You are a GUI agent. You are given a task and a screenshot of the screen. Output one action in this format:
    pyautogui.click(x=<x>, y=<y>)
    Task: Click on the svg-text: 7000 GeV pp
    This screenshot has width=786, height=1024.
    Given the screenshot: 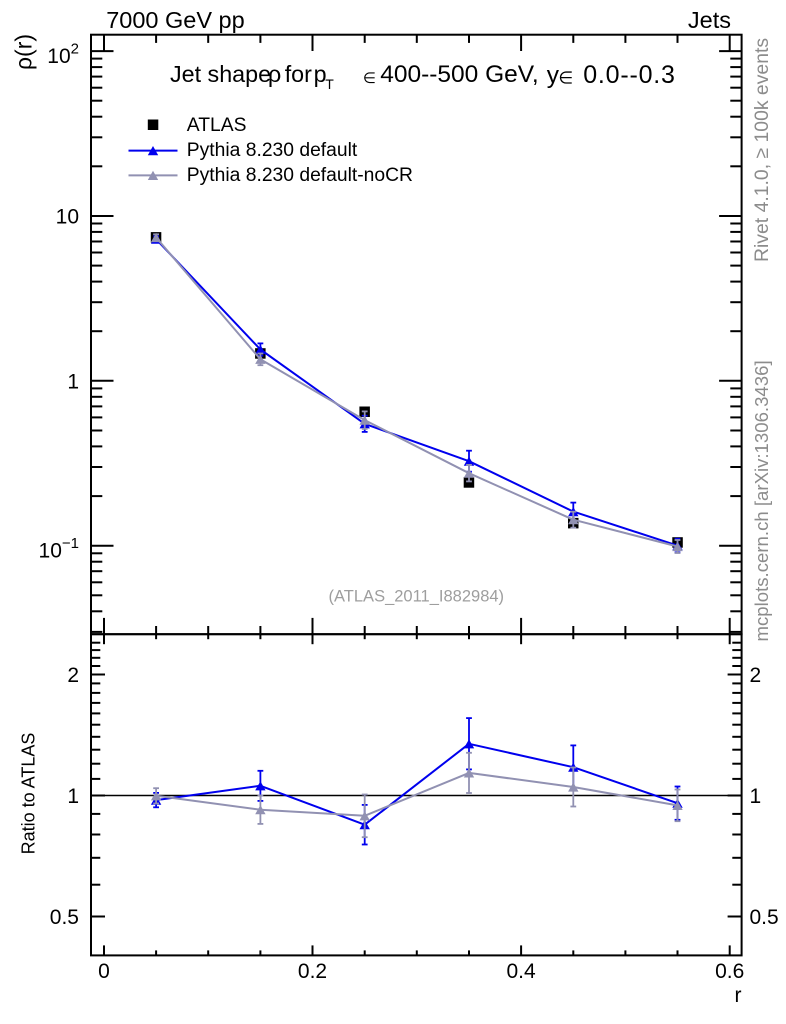 What is the action you would take?
    pyautogui.click(x=175, y=20)
    